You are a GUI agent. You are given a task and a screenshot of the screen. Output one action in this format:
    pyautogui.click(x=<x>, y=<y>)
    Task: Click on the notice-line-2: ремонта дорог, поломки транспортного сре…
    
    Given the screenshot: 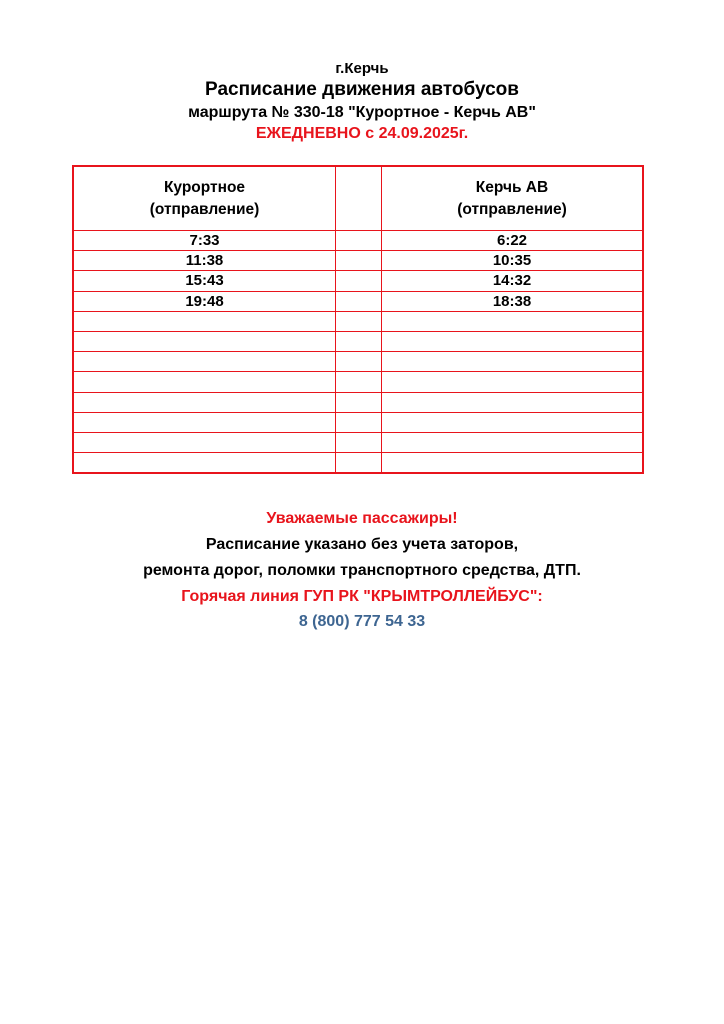 What is the action you would take?
    pyautogui.click(x=362, y=570)
    